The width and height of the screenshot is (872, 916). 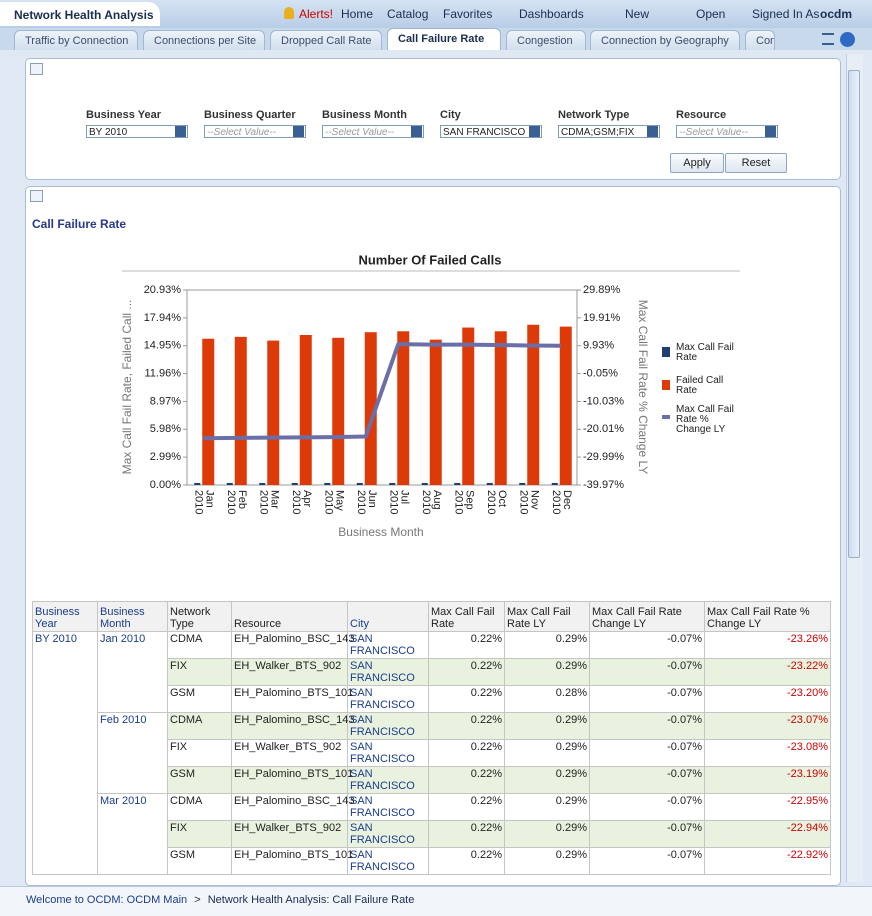 What do you see at coordinates (107, 900) in the screenshot?
I see `breadcrumb-link: Welcome to OCDM: OCDM Main` at bounding box center [107, 900].